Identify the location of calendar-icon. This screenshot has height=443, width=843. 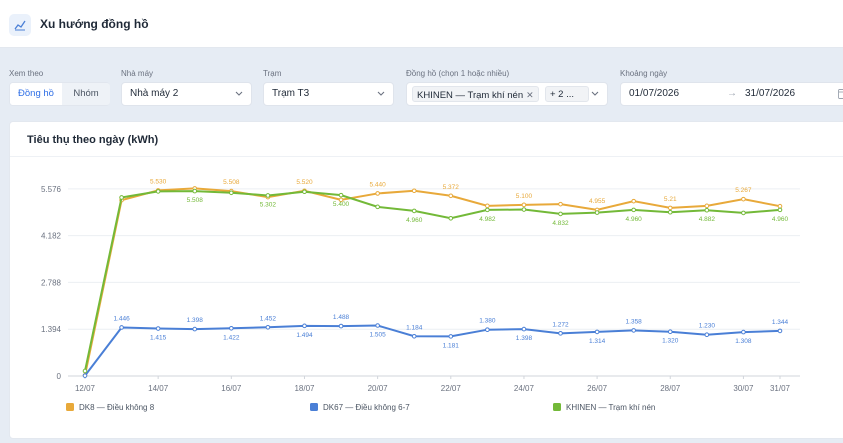
(840, 94).